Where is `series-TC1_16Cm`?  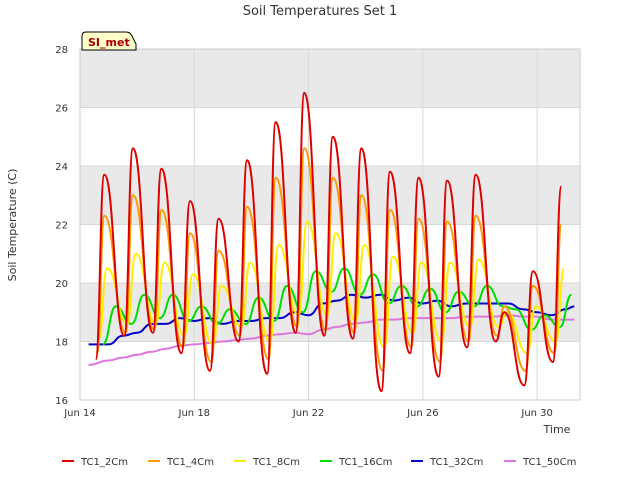
series-TC1_16Cm is located at coordinates (336, 306).